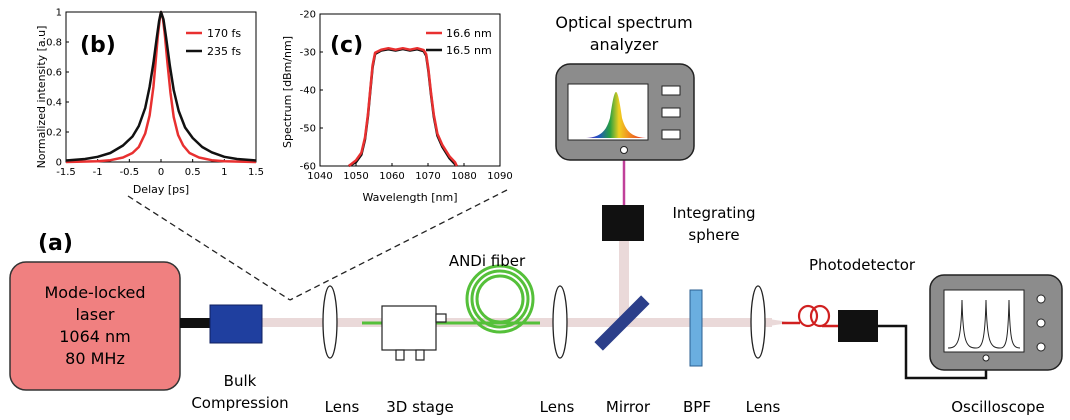 The height and width of the screenshot is (420, 1070). Describe the element at coordinates (240, 381) in the screenshot. I see `bulk-label-line1: Bulk` at that location.